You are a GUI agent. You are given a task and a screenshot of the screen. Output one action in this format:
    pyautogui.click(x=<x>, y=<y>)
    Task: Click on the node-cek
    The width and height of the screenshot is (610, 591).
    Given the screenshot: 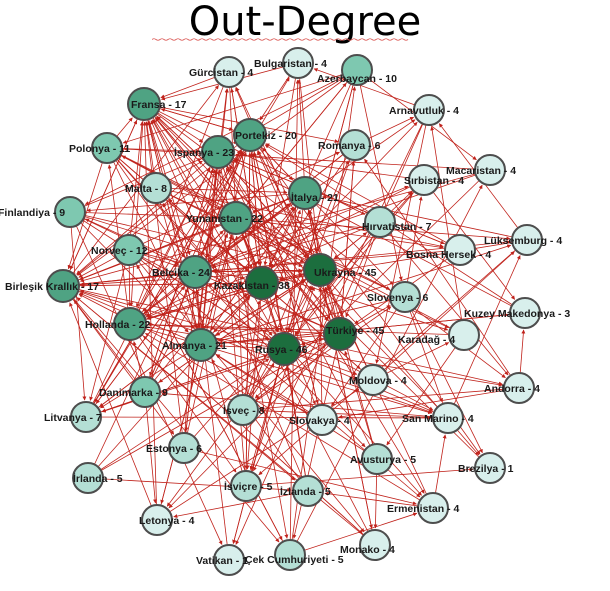 What is the action you would take?
    pyautogui.click(x=290, y=555)
    